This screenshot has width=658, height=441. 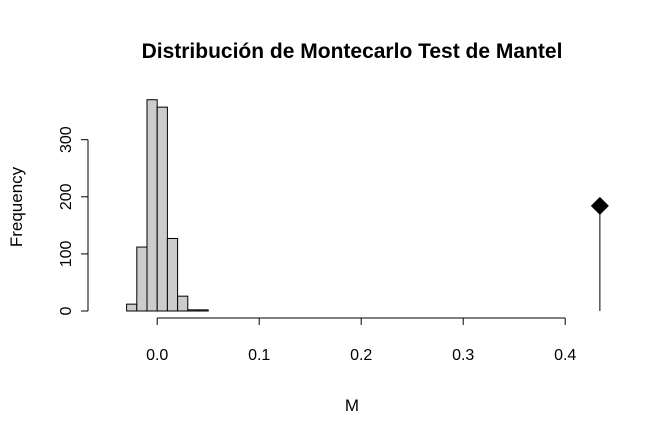 What do you see at coordinates (361, 340) in the screenshot?
I see `x-axis: 0.0 0.1 0.2 0.3 0.4` at bounding box center [361, 340].